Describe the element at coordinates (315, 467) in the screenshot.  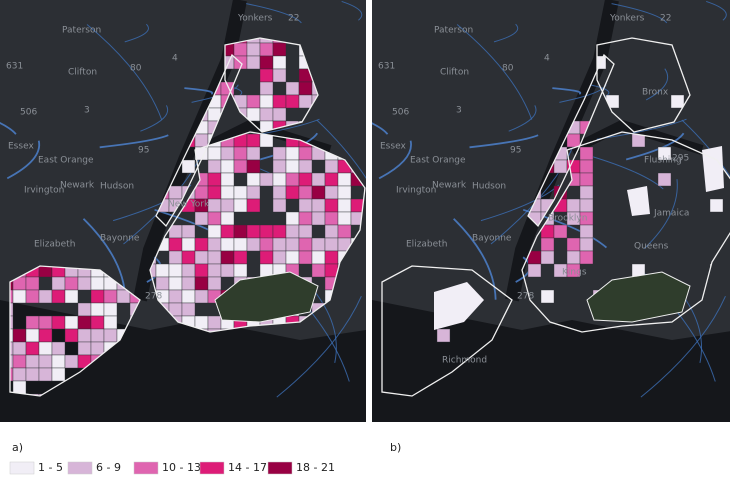
I see `legend-label: 18 - 21` at that location.